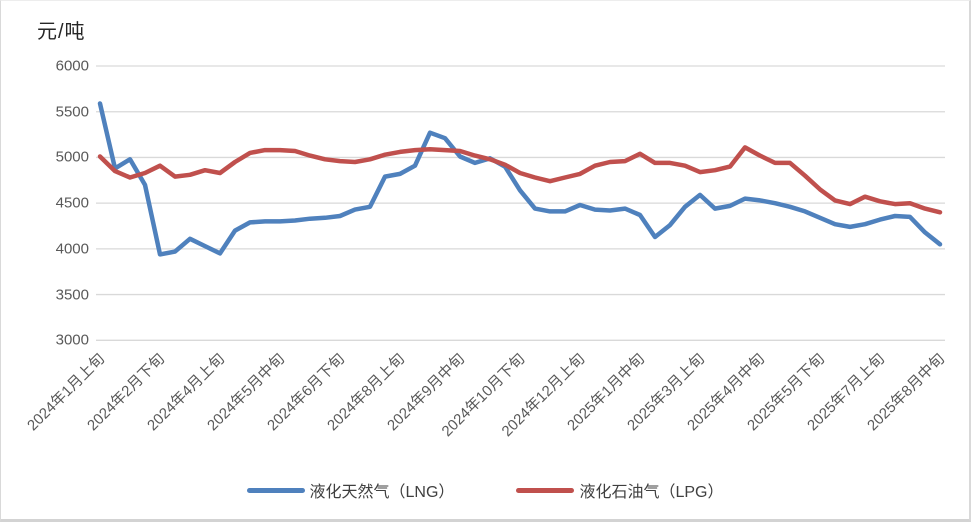  What do you see at coordinates (72, 249) in the screenshot?
I see `y-tick-label: 4000` at bounding box center [72, 249].